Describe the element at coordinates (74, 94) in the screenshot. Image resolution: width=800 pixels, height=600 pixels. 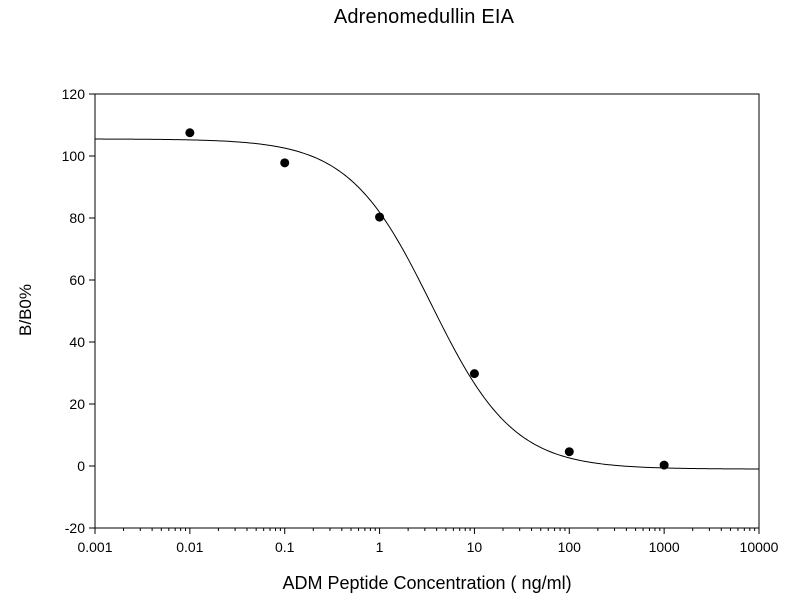
I see `y-tick-label: 120` at that location.